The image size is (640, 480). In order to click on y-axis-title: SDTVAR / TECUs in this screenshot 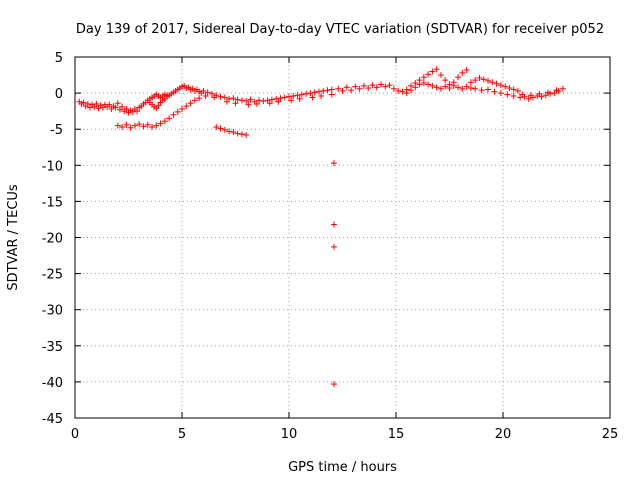, I will do `click(13, 237)`.